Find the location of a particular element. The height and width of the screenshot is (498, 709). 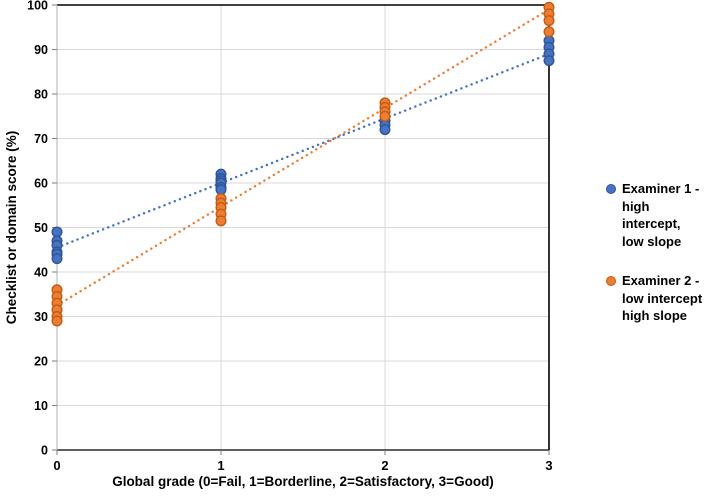

y-tick-label: 100 is located at coordinates (37, 6).